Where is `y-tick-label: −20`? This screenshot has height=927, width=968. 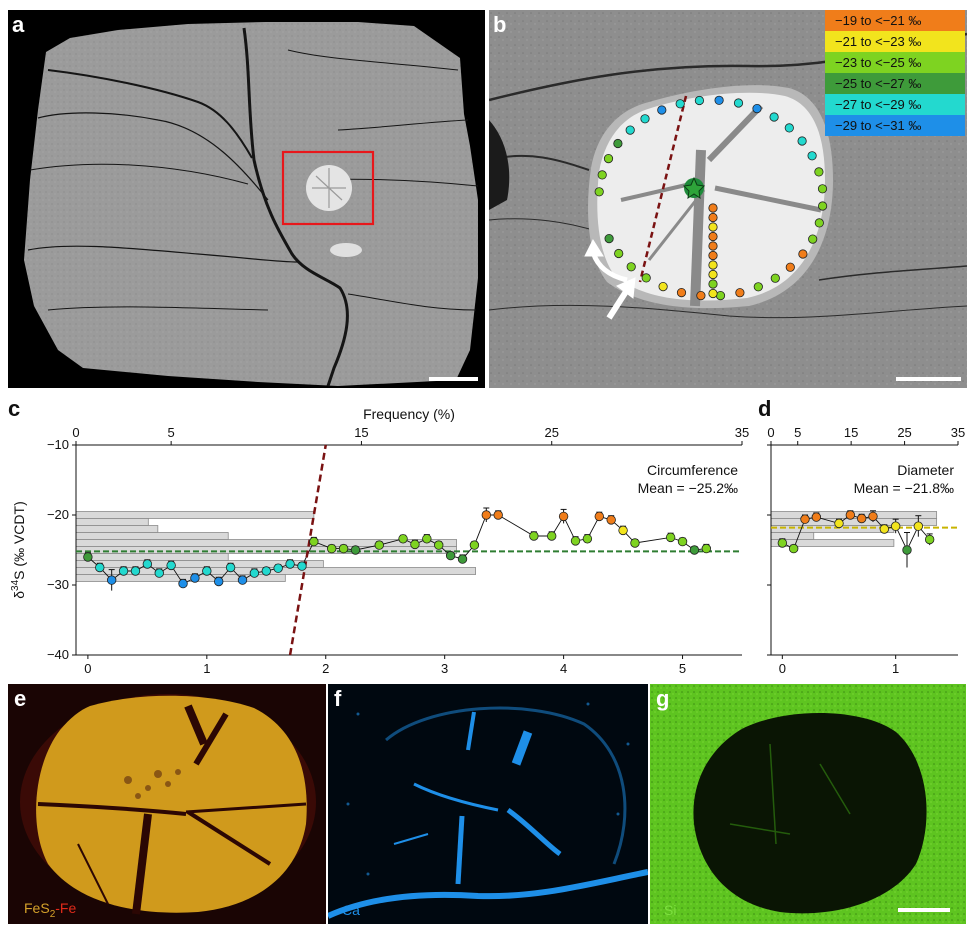 y-tick-label: −20 is located at coordinates (58, 514).